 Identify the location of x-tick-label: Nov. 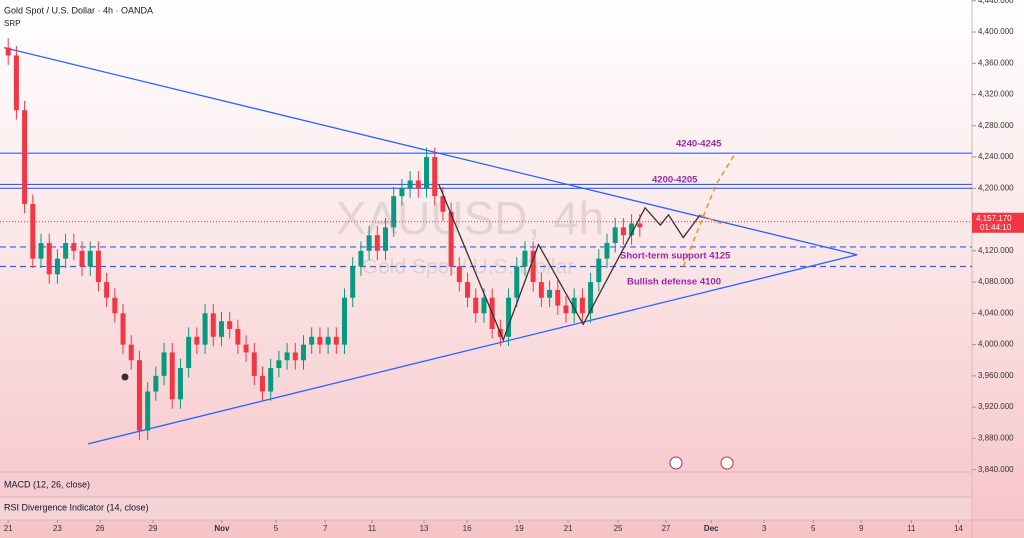
(222, 528).